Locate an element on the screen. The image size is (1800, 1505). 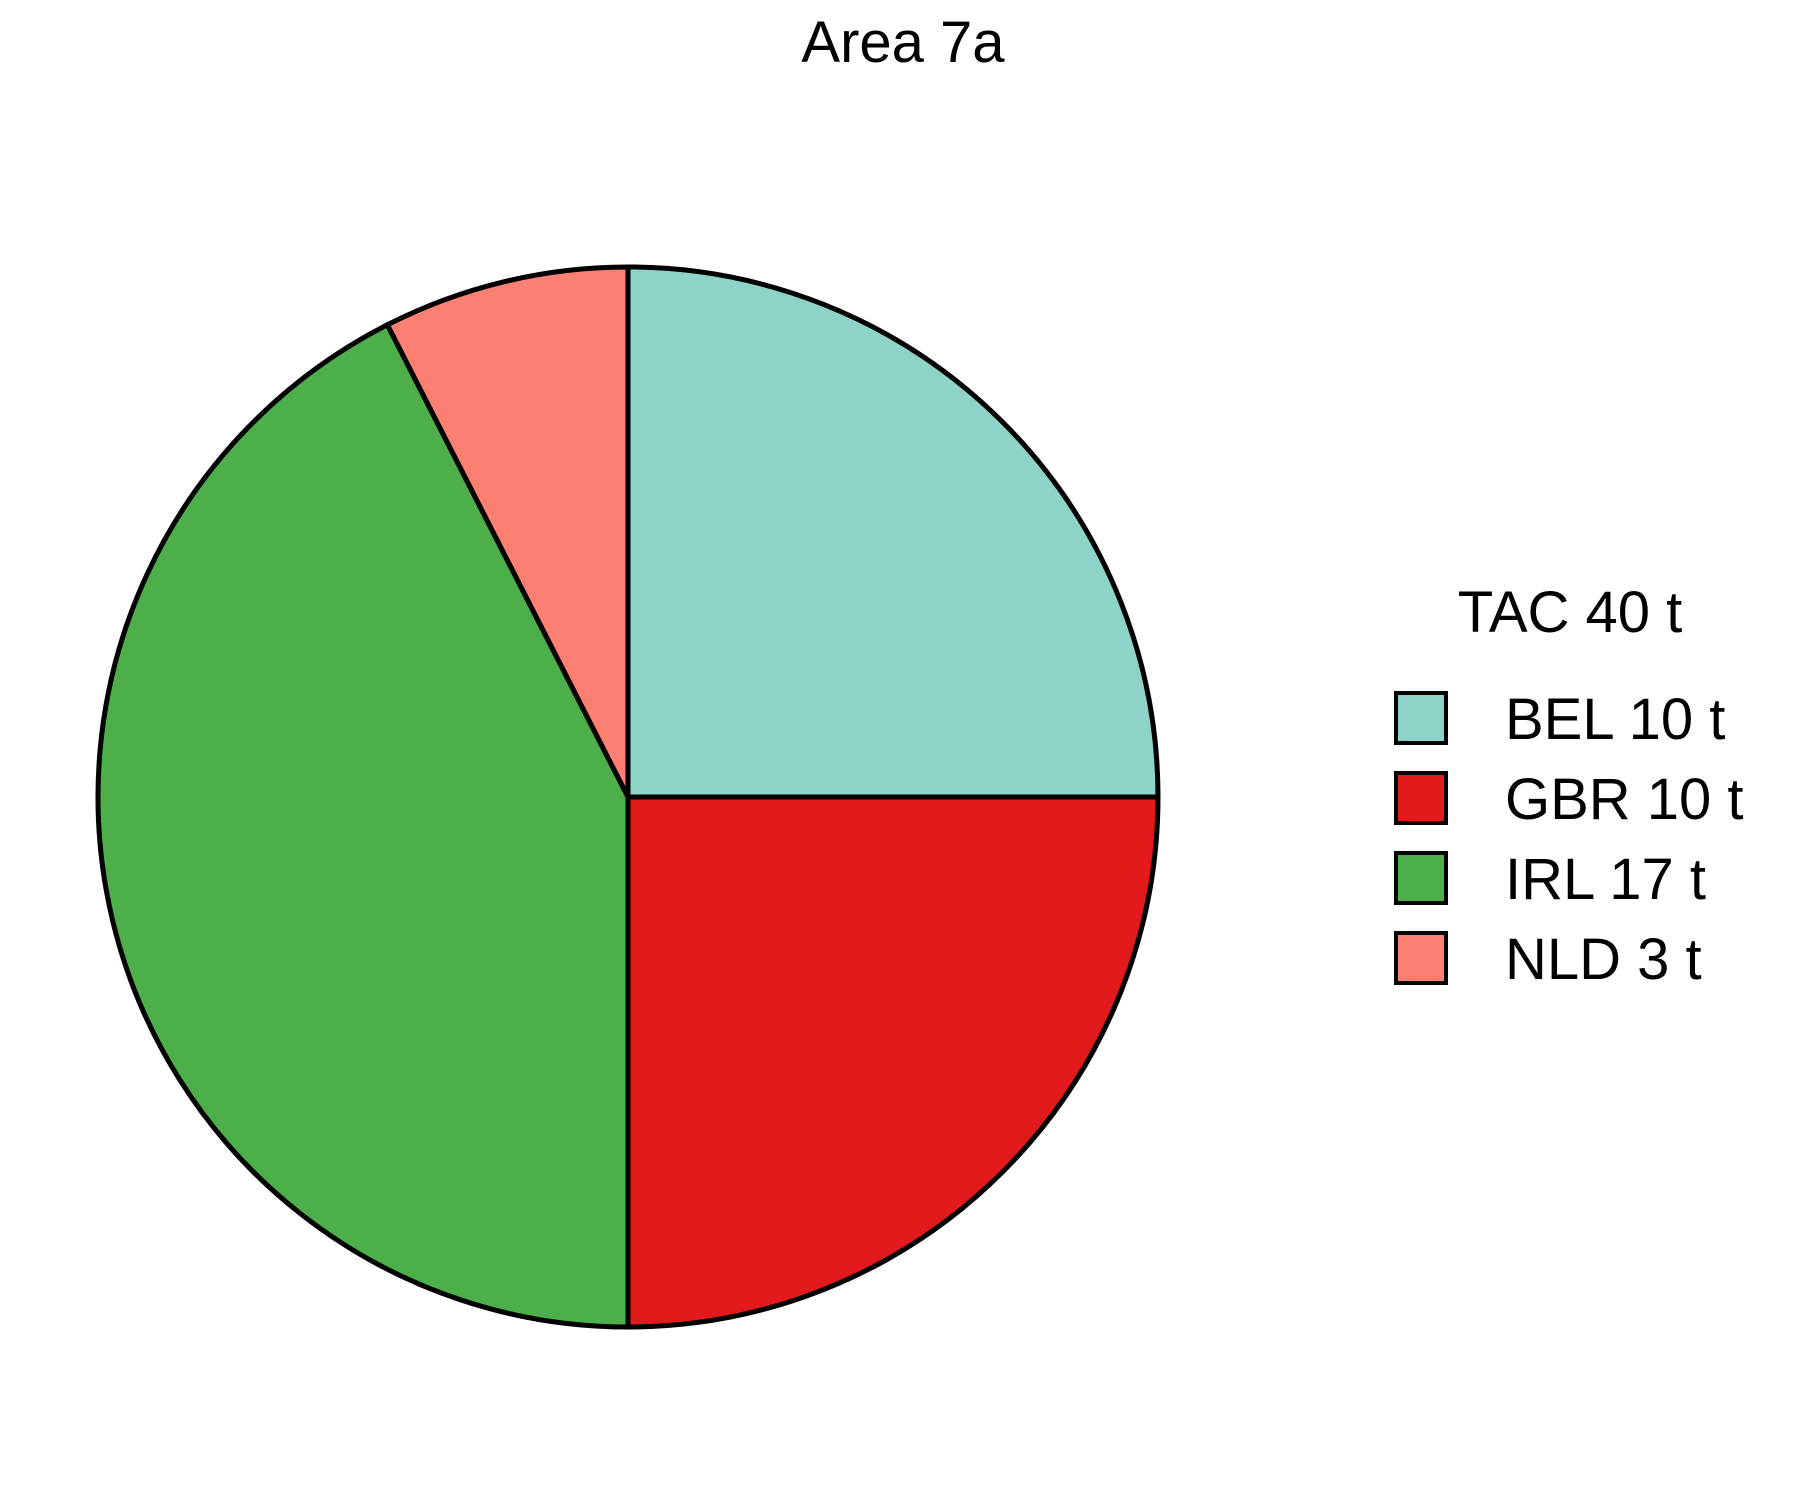
legend-swatch-gbr is located at coordinates (1421, 798).